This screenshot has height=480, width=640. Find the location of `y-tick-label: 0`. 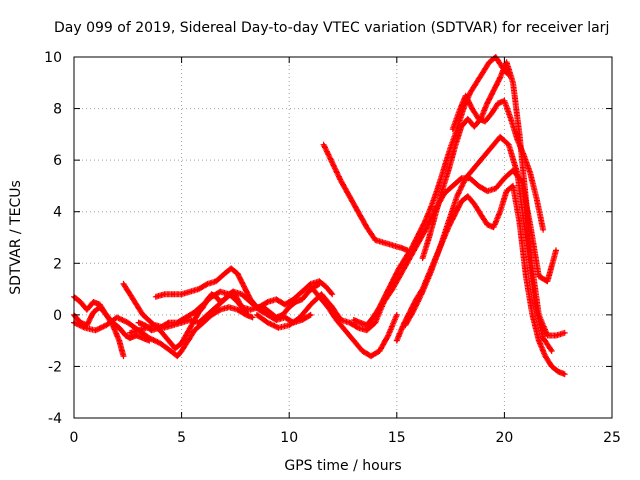

y-tick-label: 0 is located at coordinates (57, 316).